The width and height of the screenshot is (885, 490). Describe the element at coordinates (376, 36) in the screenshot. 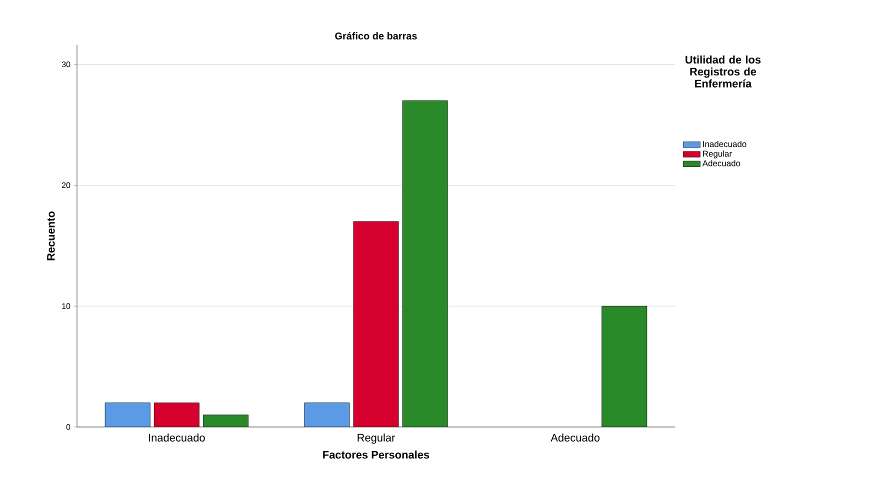

I see `chart-title: Gráfico de barras` at that location.